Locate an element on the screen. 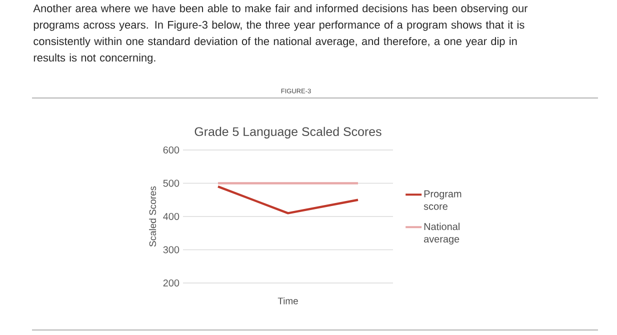 This screenshot has width=617, height=335. legend-label: Program score is located at coordinates (443, 200).